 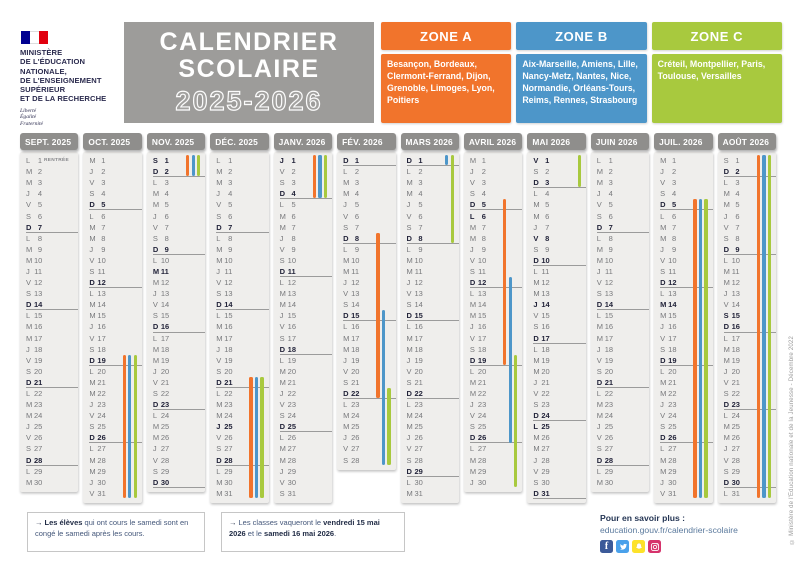 I want to click on day-number: 13, so click(x=545, y=294).